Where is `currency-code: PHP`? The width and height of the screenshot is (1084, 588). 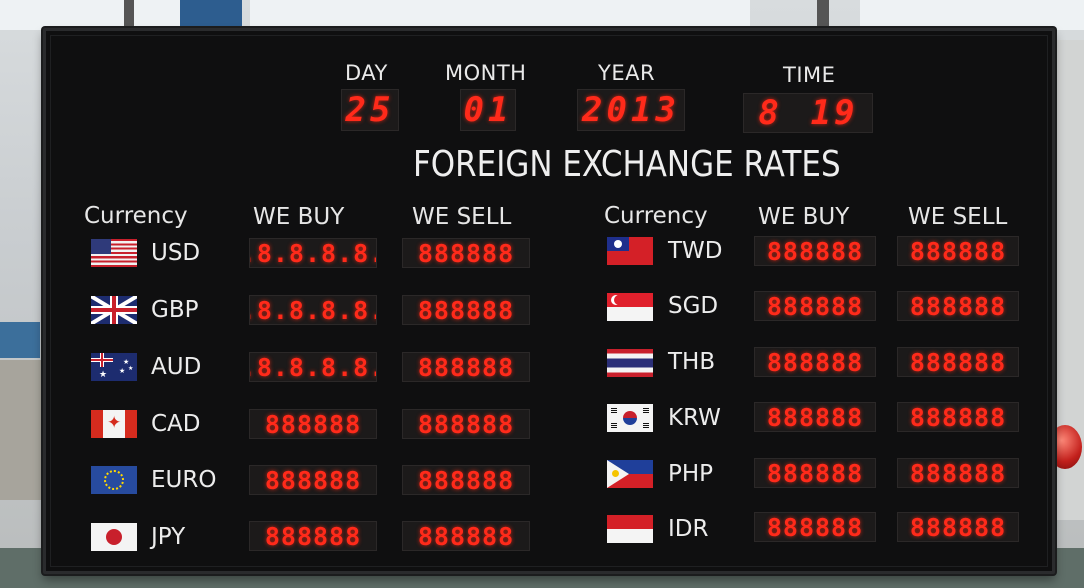 currency-code: PHP is located at coordinates (691, 474).